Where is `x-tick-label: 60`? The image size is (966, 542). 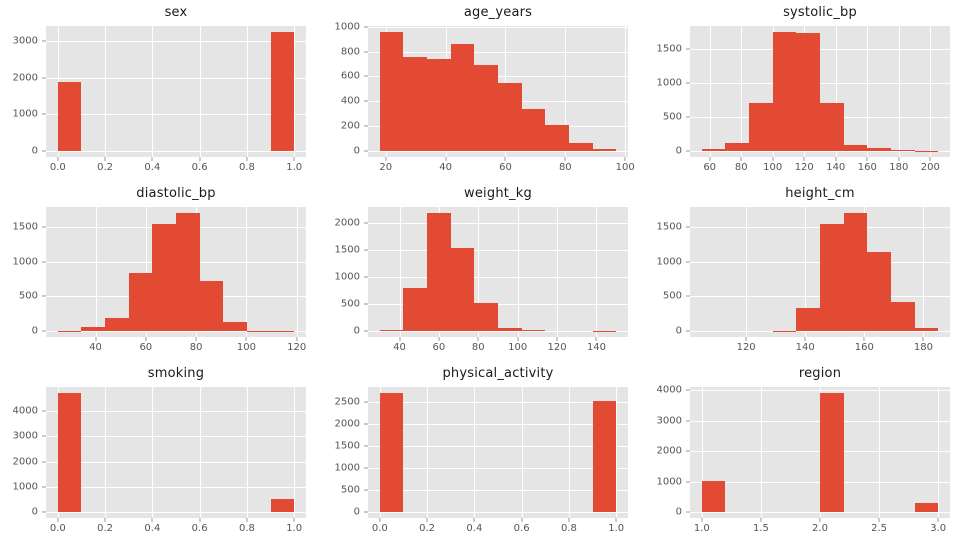
x-tick-label: 60 is located at coordinates (439, 348).